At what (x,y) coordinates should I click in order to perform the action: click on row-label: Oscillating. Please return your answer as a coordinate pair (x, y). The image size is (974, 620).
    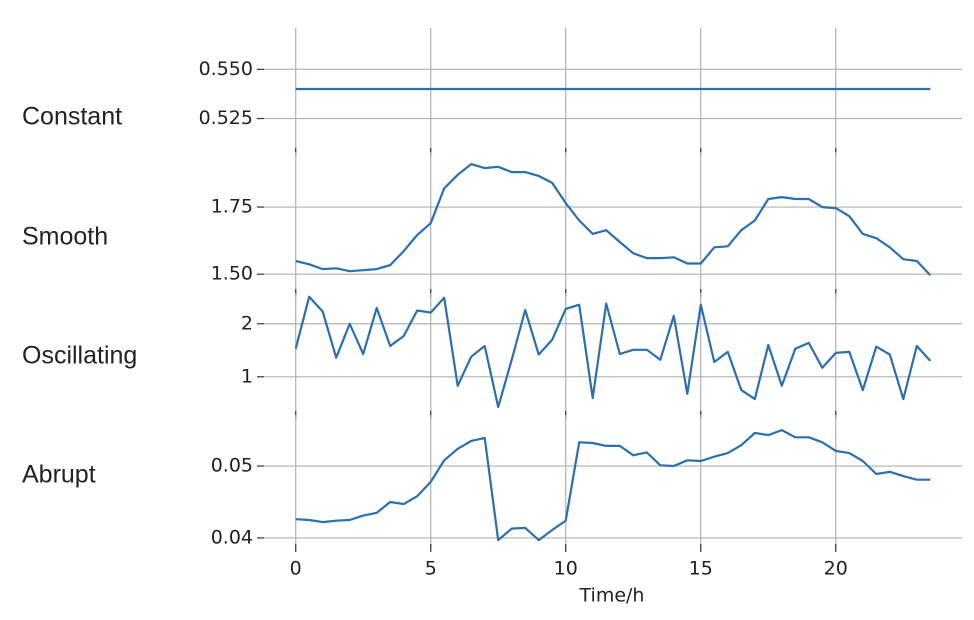
    Looking at the image, I should click on (79, 356).